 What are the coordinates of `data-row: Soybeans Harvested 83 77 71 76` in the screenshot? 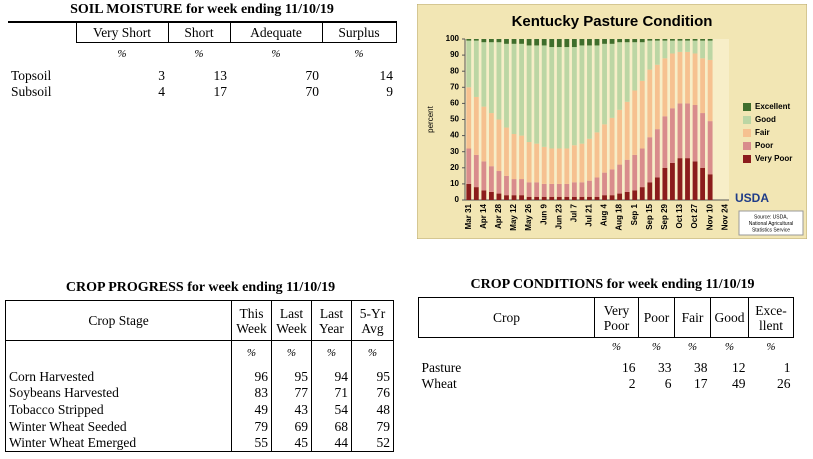 It's located at (199, 392).